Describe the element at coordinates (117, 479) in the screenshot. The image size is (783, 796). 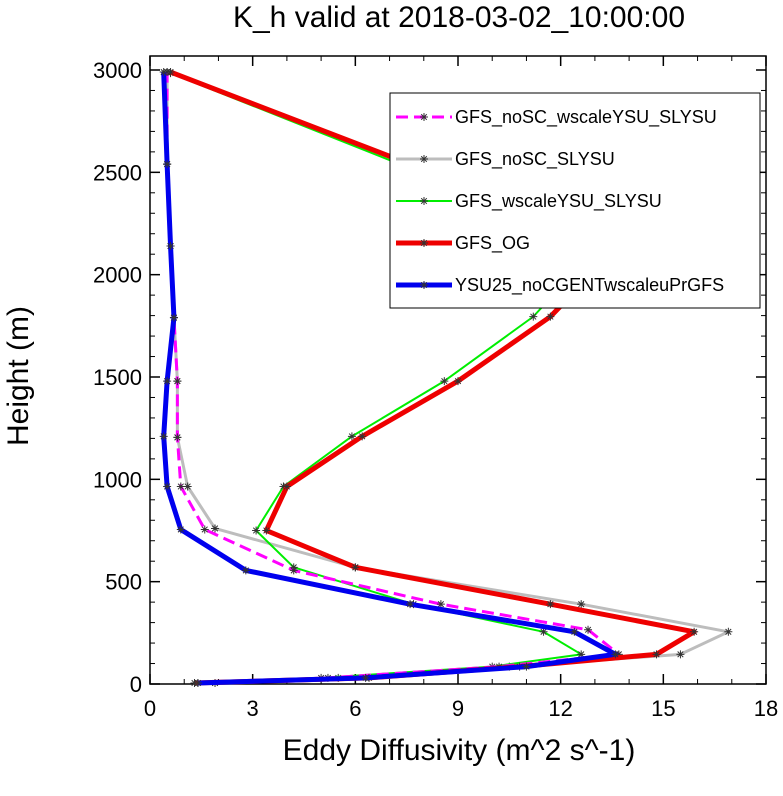
I see `y-tick-label: 1000` at that location.